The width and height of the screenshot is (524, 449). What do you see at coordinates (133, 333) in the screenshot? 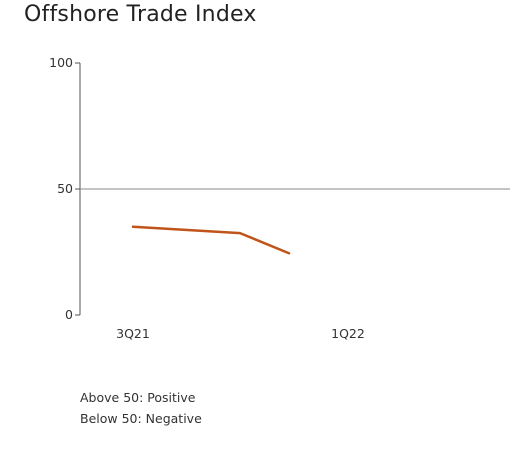
I see `x-tick-label-3Q21: 3Q21` at bounding box center [133, 333].